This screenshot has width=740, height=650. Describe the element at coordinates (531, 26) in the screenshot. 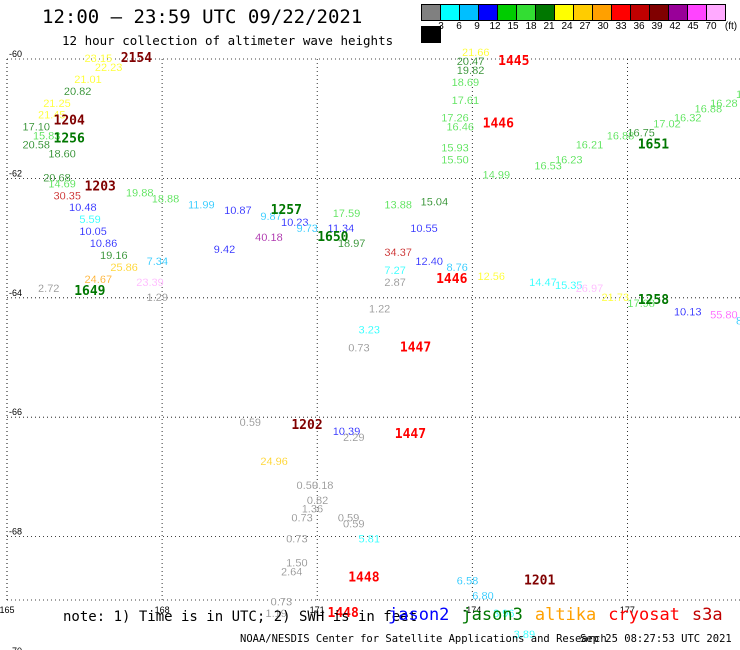

I see `legend-label: 18` at that location.